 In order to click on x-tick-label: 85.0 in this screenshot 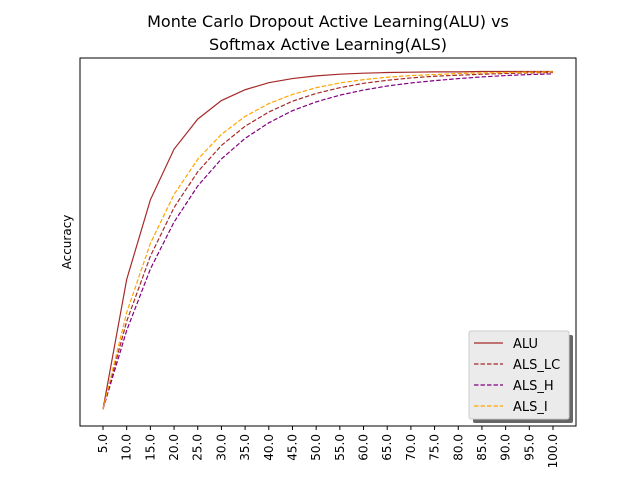, I will do `click(482, 447)`.